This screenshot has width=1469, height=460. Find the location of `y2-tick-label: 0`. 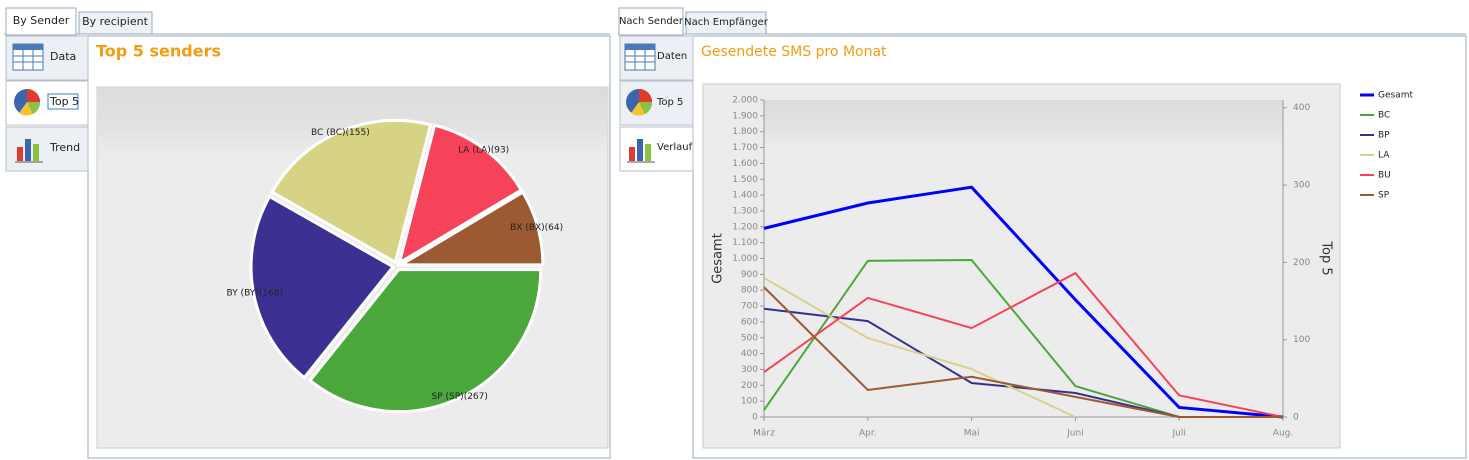

y2-tick-label: 0 is located at coordinates (1296, 418).